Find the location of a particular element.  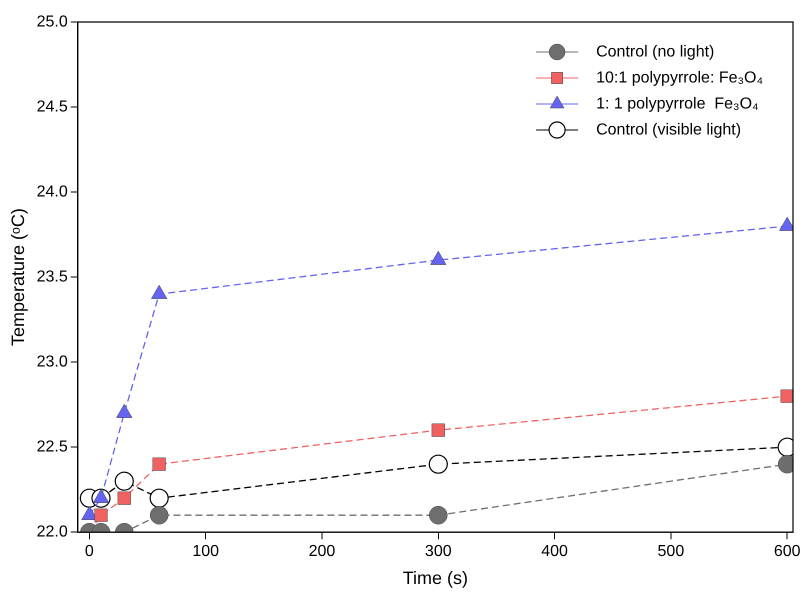

x-tick-label: 400 is located at coordinates (554, 551).